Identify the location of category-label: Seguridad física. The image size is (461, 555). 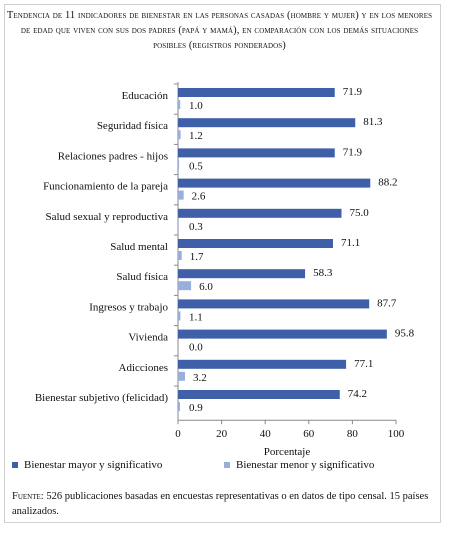
(132, 126).